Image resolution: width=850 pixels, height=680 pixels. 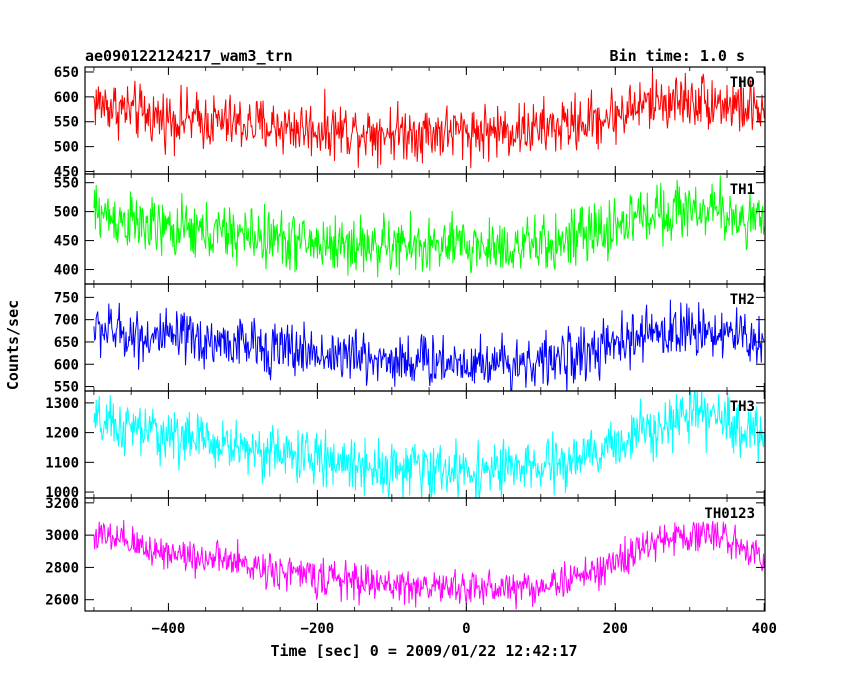 What do you see at coordinates (62, 404) in the screenshot?
I see `y-tick-label: 1300` at bounding box center [62, 404].